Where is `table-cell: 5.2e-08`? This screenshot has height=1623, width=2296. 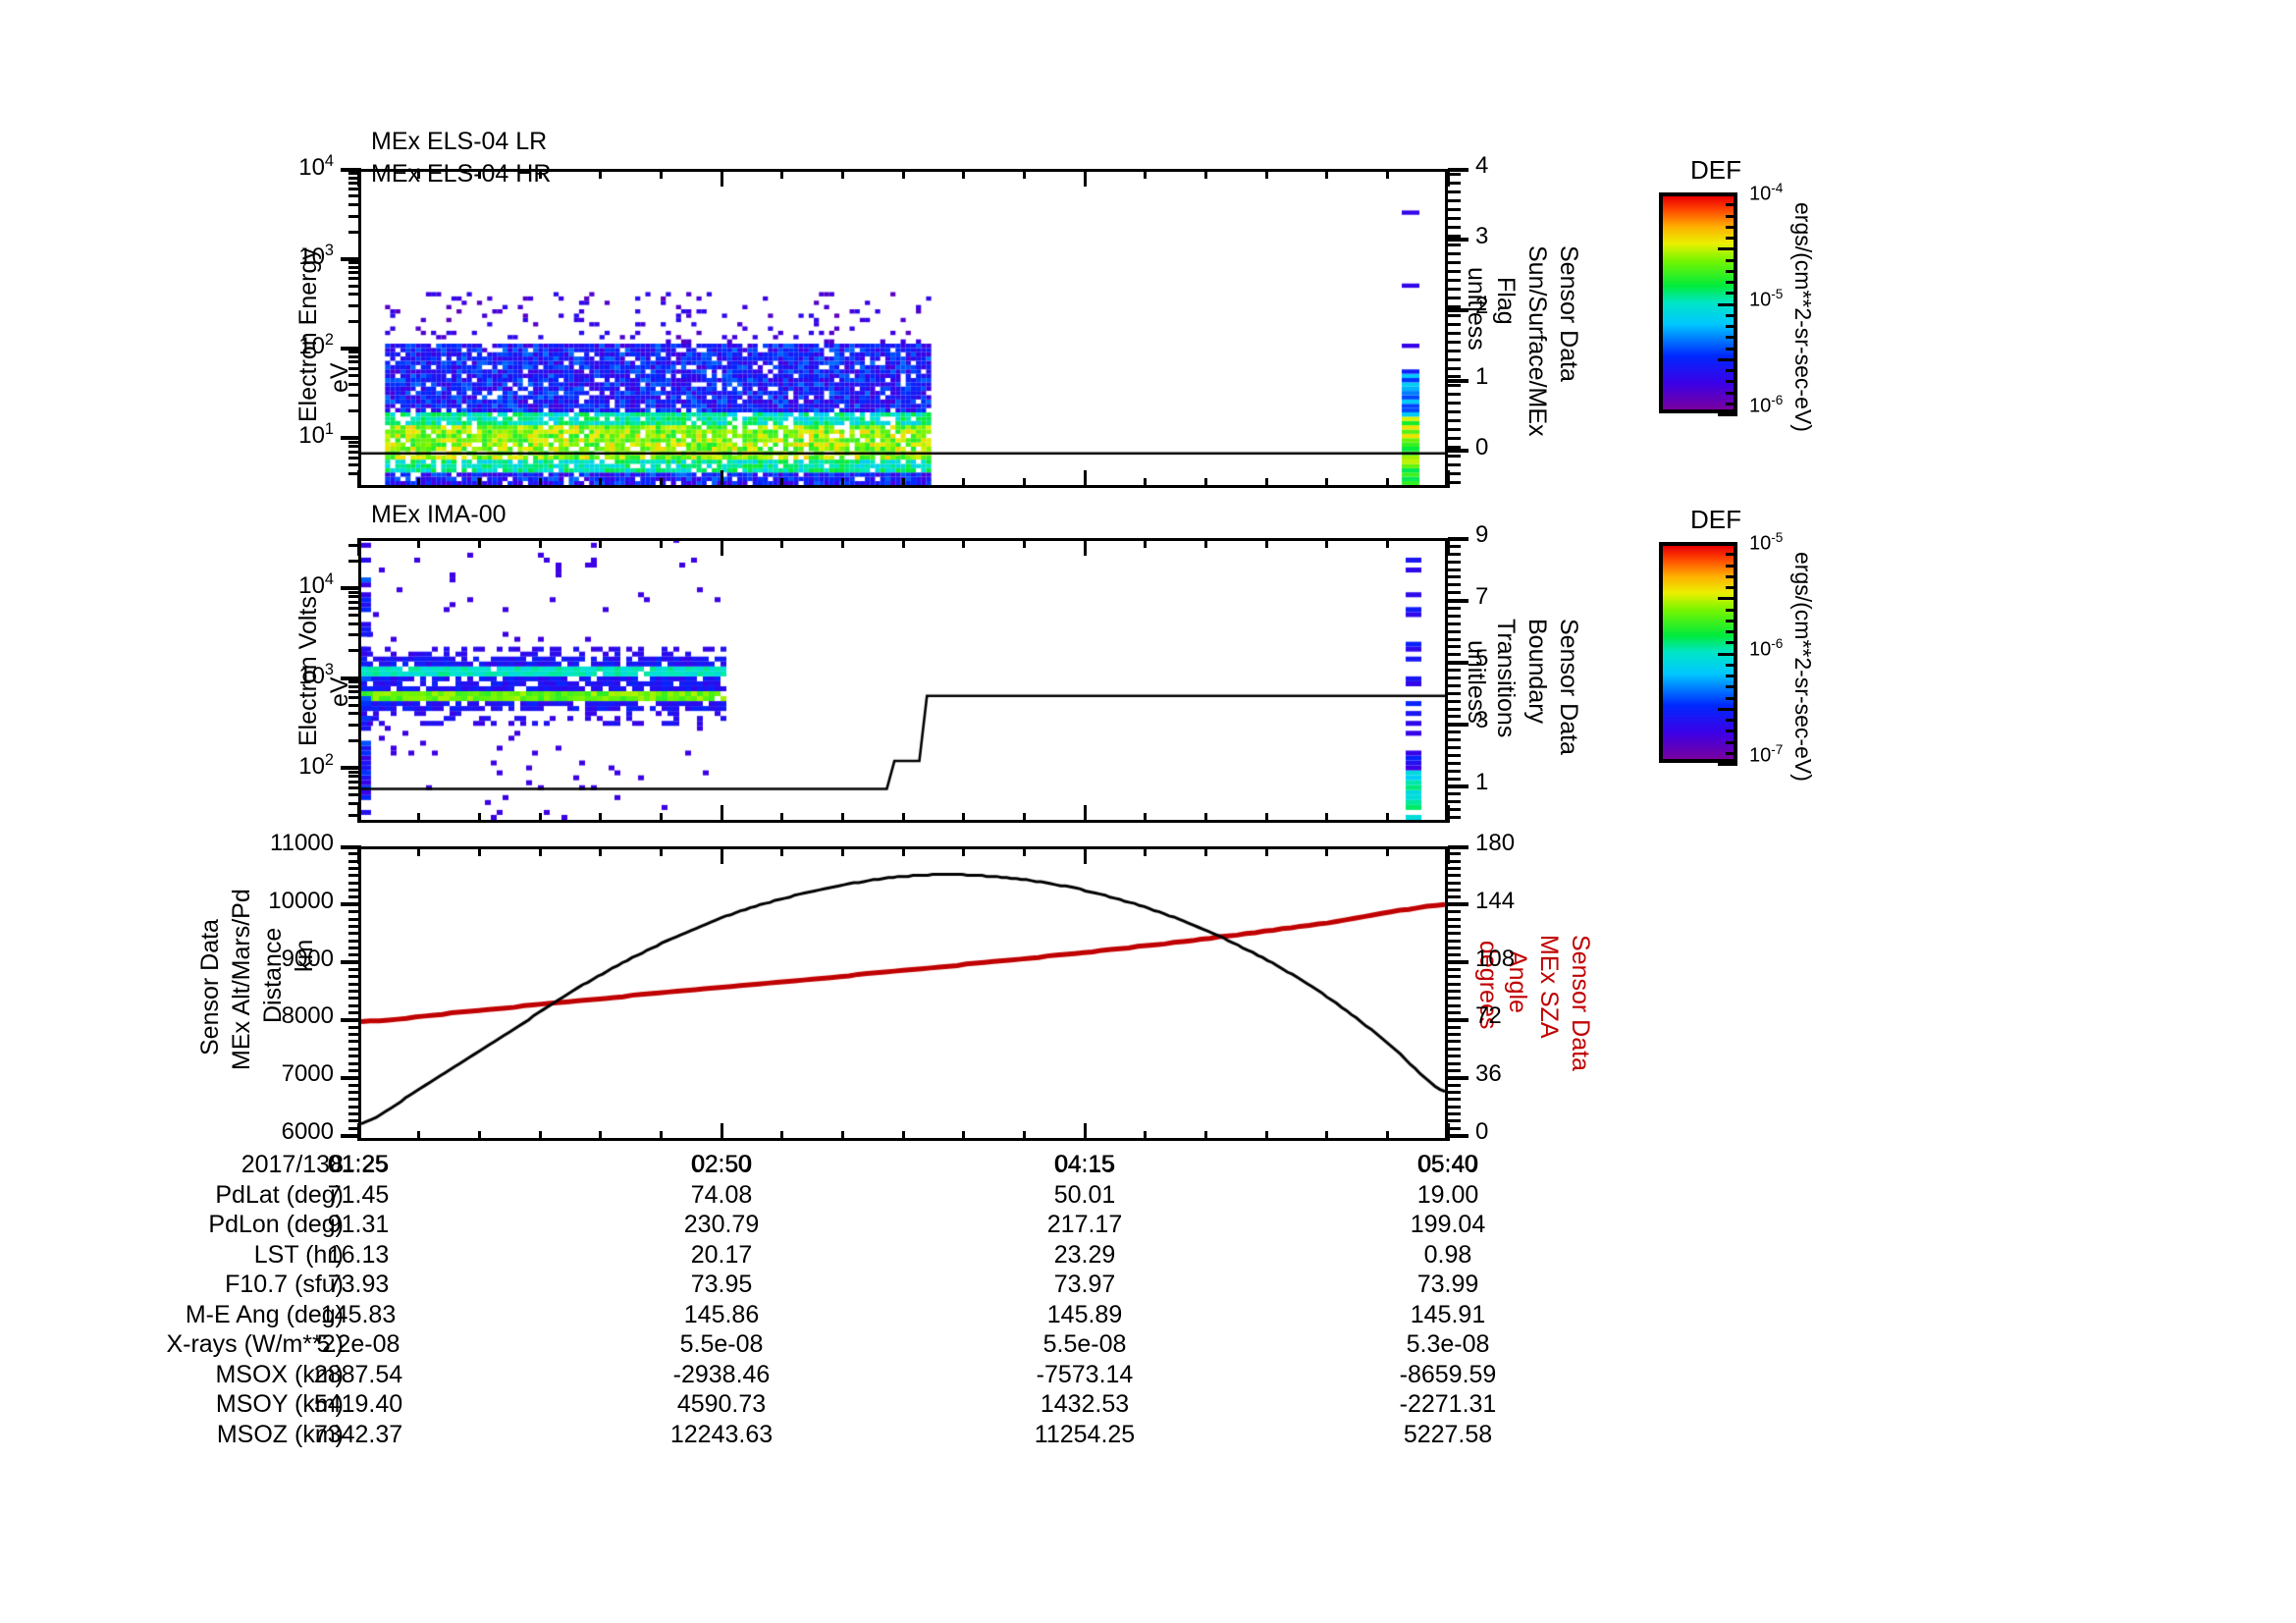 table-cell: 5.2e-08 is located at coordinates (358, 1344).